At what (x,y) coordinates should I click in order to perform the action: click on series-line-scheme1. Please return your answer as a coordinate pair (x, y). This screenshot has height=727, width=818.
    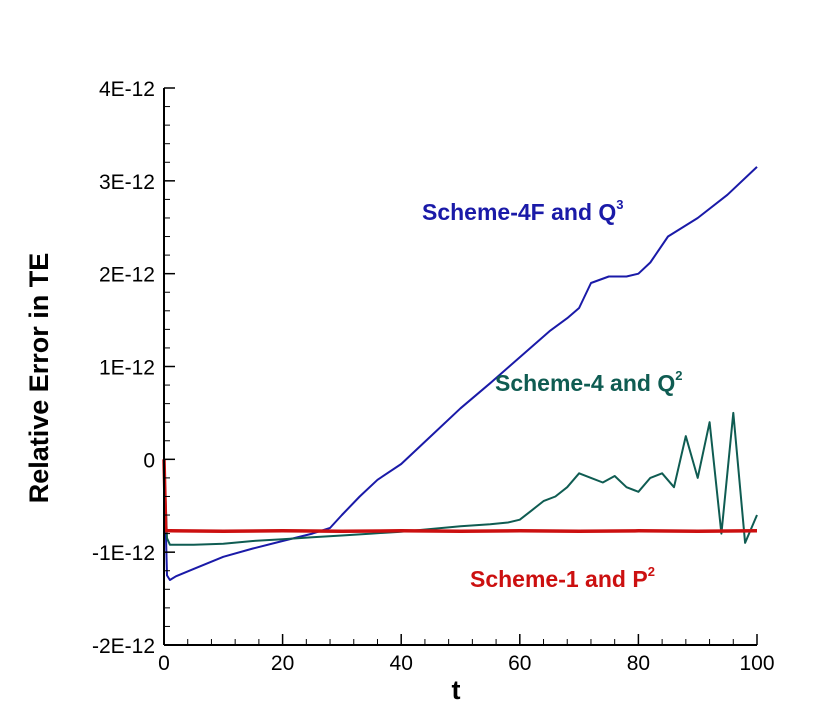
    Looking at the image, I should click on (460, 496).